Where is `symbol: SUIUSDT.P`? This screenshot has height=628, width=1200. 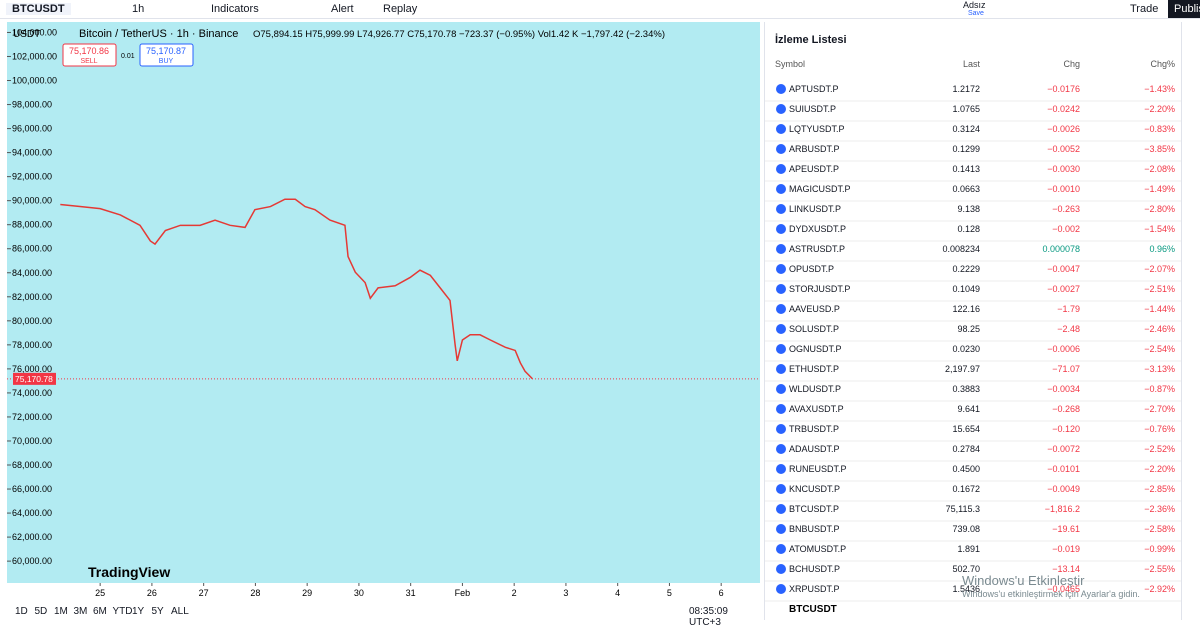 symbol: SUIUSDT.P is located at coordinates (812, 109).